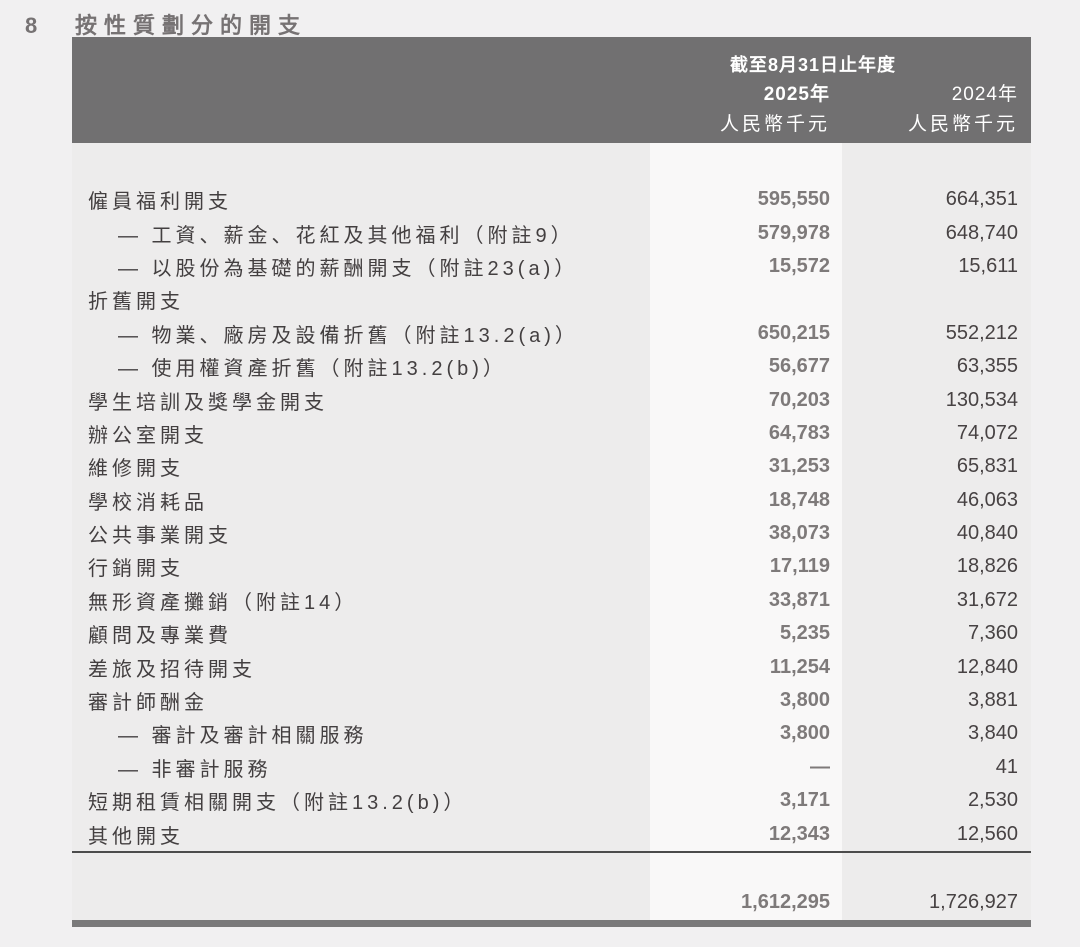 The height and width of the screenshot is (947, 1080). Describe the element at coordinates (148, 435) in the screenshot. I see `row-label: 辦公室開支` at that location.